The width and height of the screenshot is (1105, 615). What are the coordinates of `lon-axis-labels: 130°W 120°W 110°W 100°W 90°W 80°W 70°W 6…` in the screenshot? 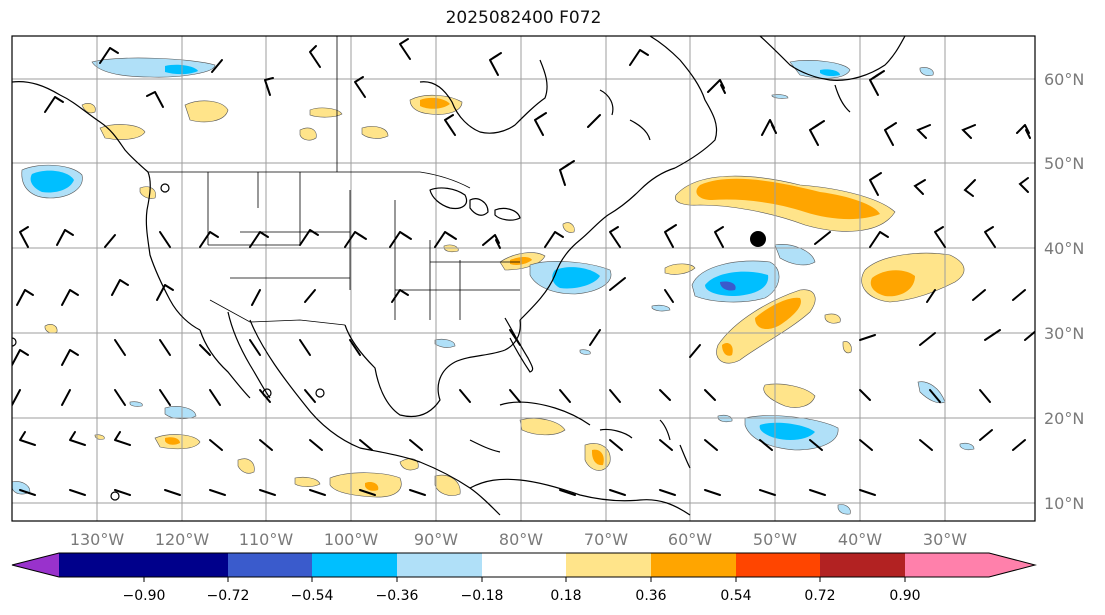 It's located at (518, 539).